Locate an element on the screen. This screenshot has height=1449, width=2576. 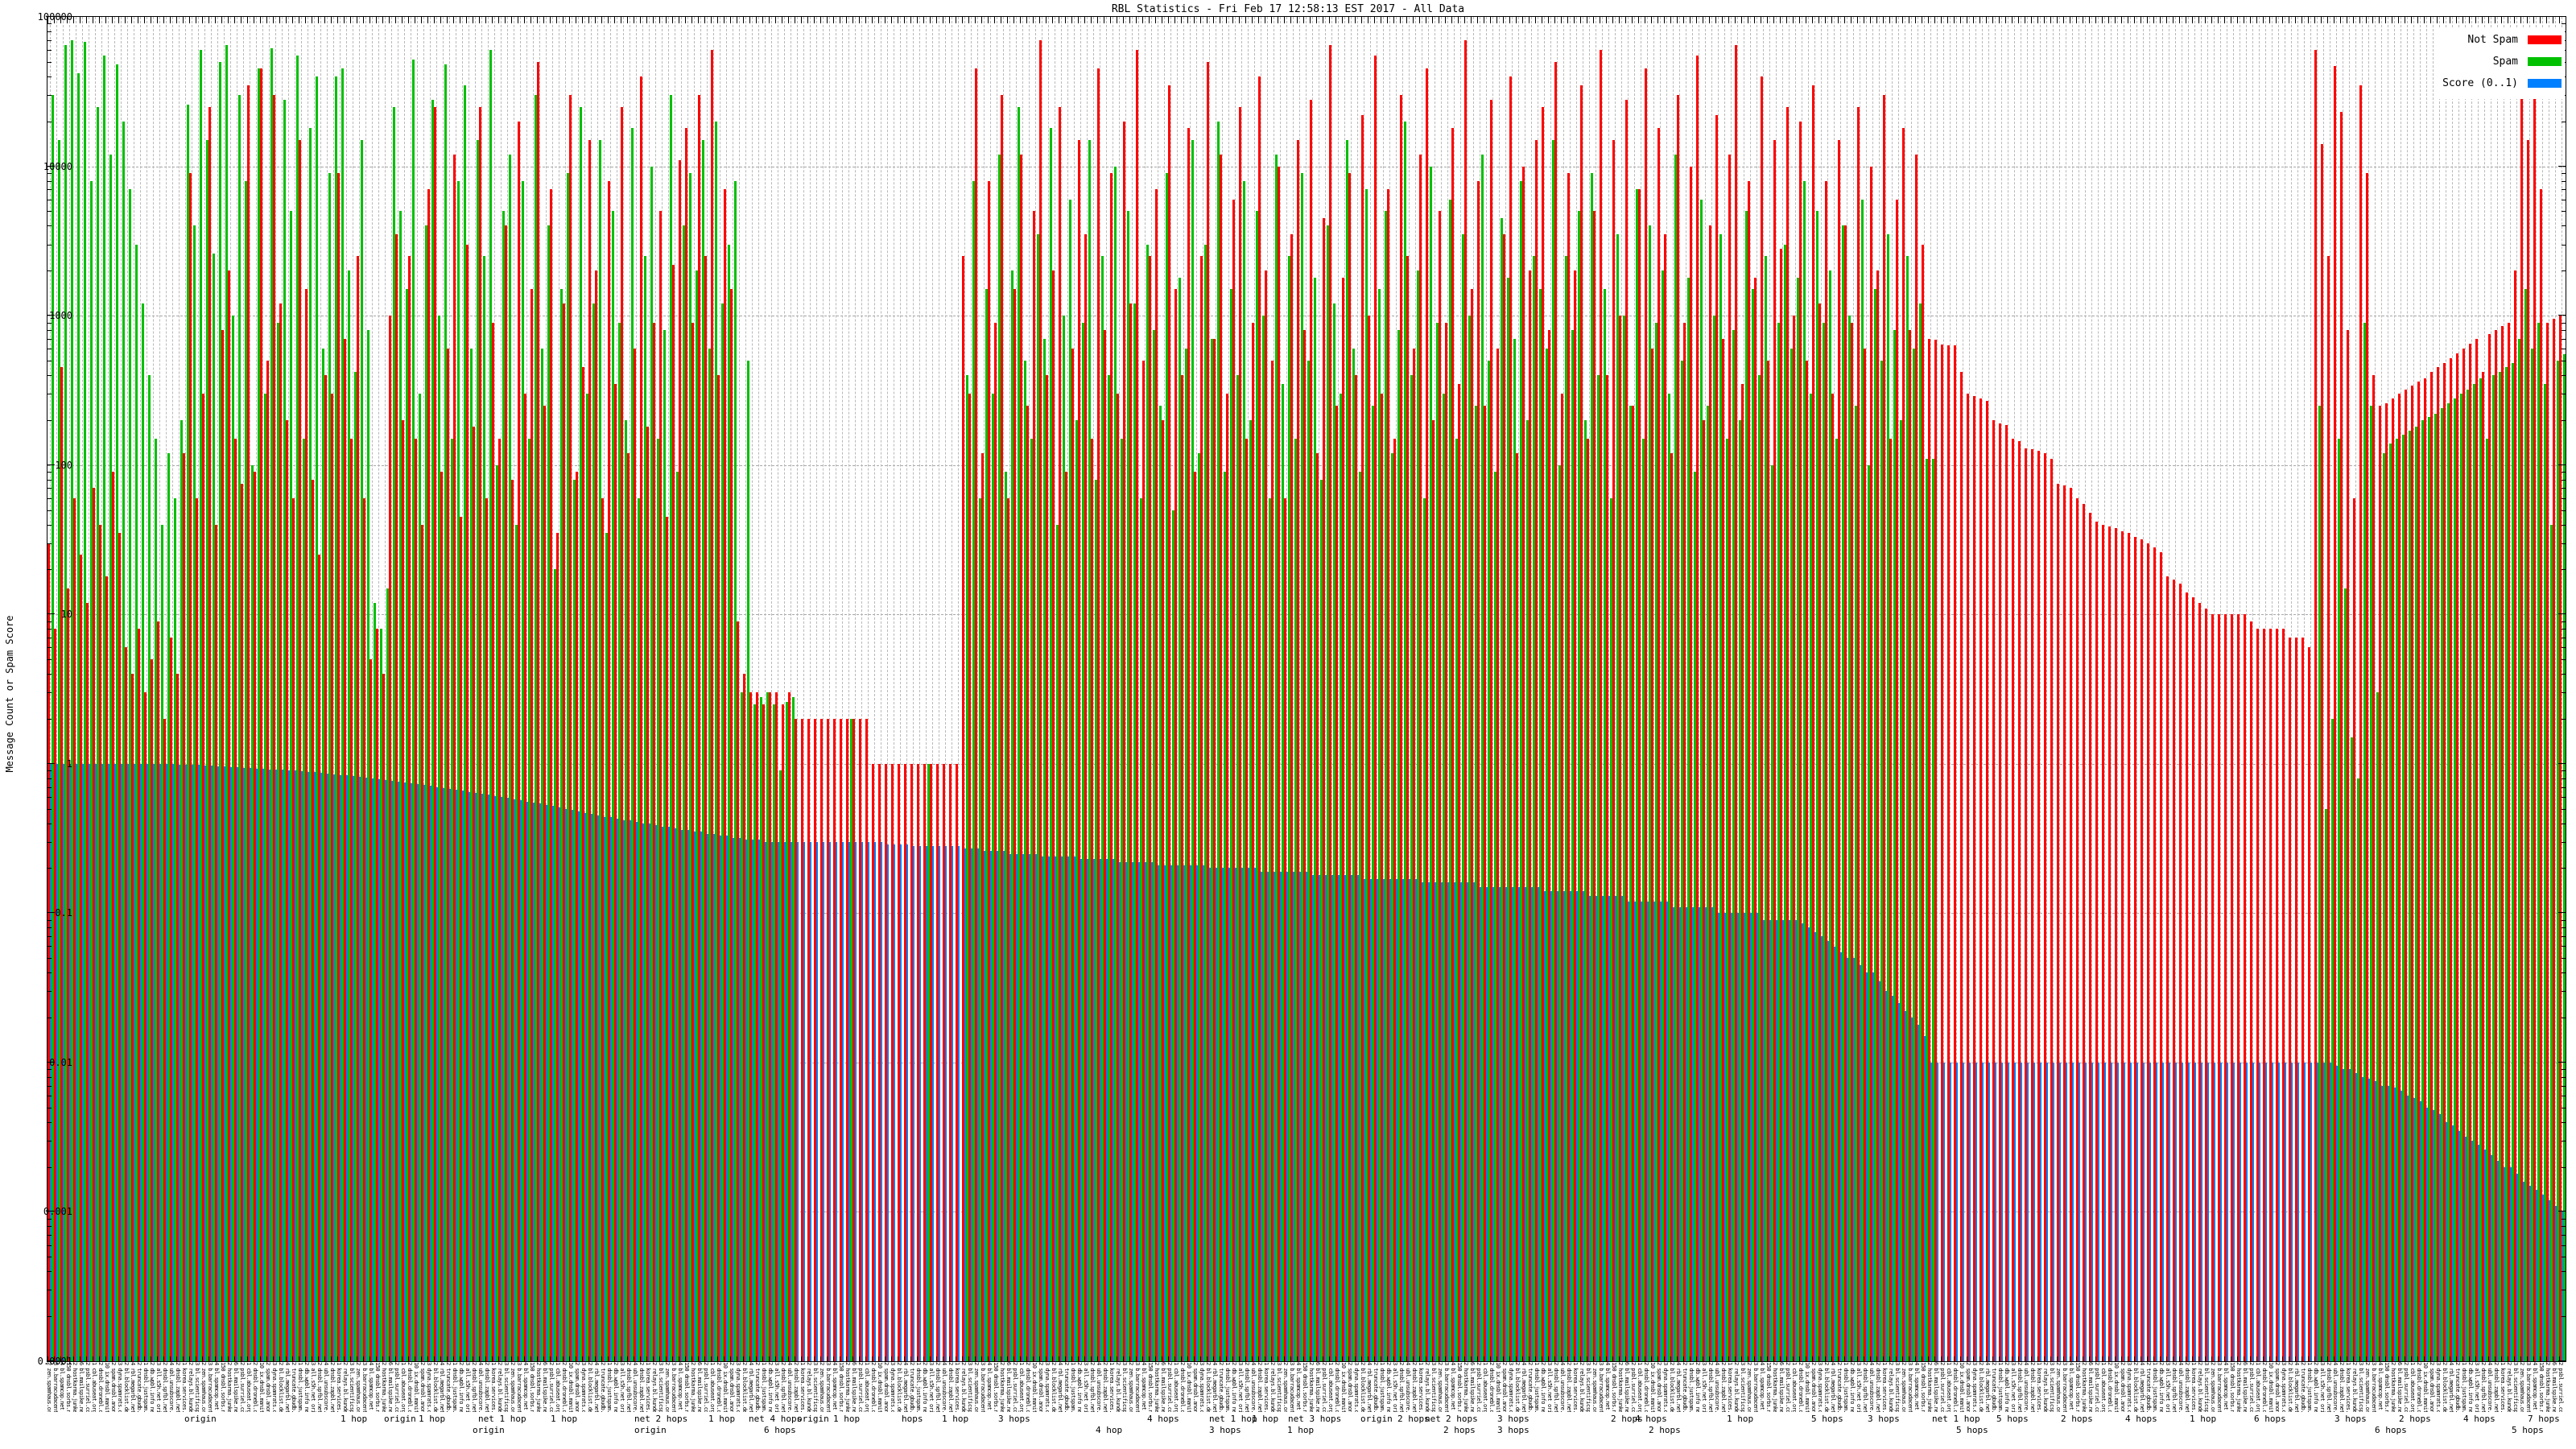
x-axis-word-label: 4 hops is located at coordinates (1651, 1419).